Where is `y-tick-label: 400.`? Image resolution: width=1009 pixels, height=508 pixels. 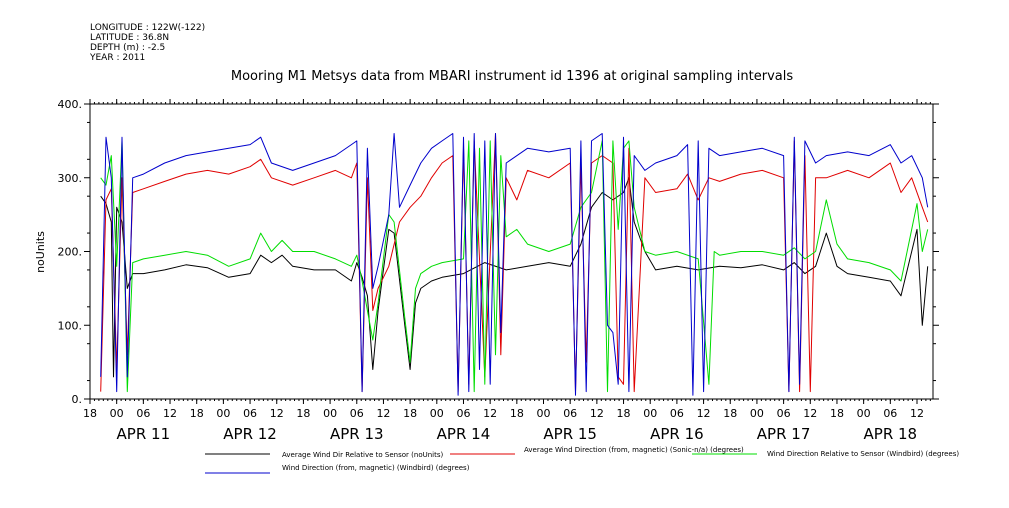 y-tick-label: 400. is located at coordinates (70, 104).